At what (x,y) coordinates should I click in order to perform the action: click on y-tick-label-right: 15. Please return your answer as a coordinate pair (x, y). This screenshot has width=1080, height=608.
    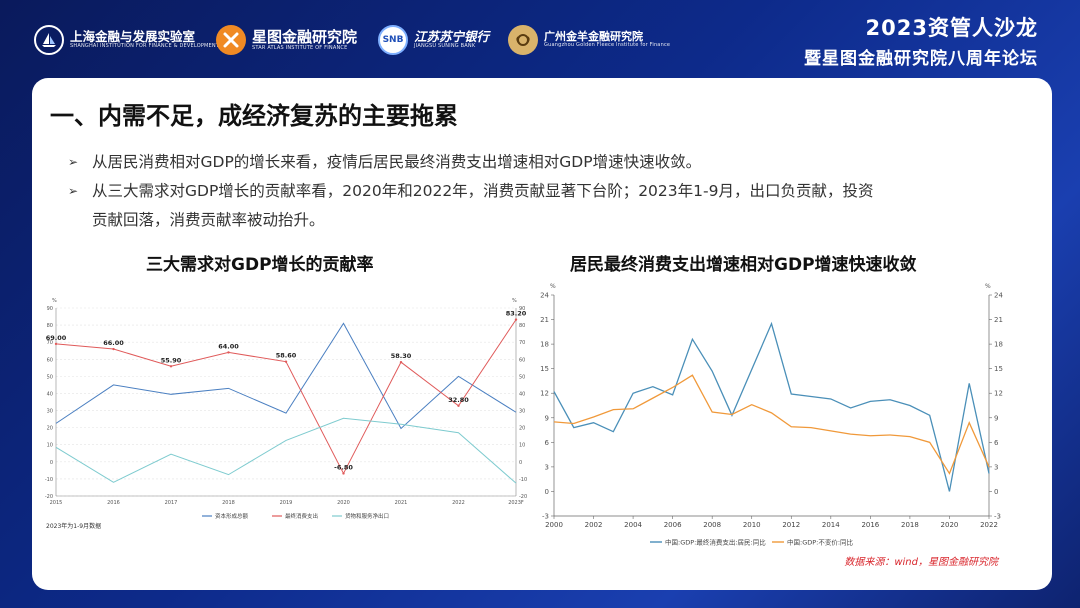
    Looking at the image, I should click on (998, 369).